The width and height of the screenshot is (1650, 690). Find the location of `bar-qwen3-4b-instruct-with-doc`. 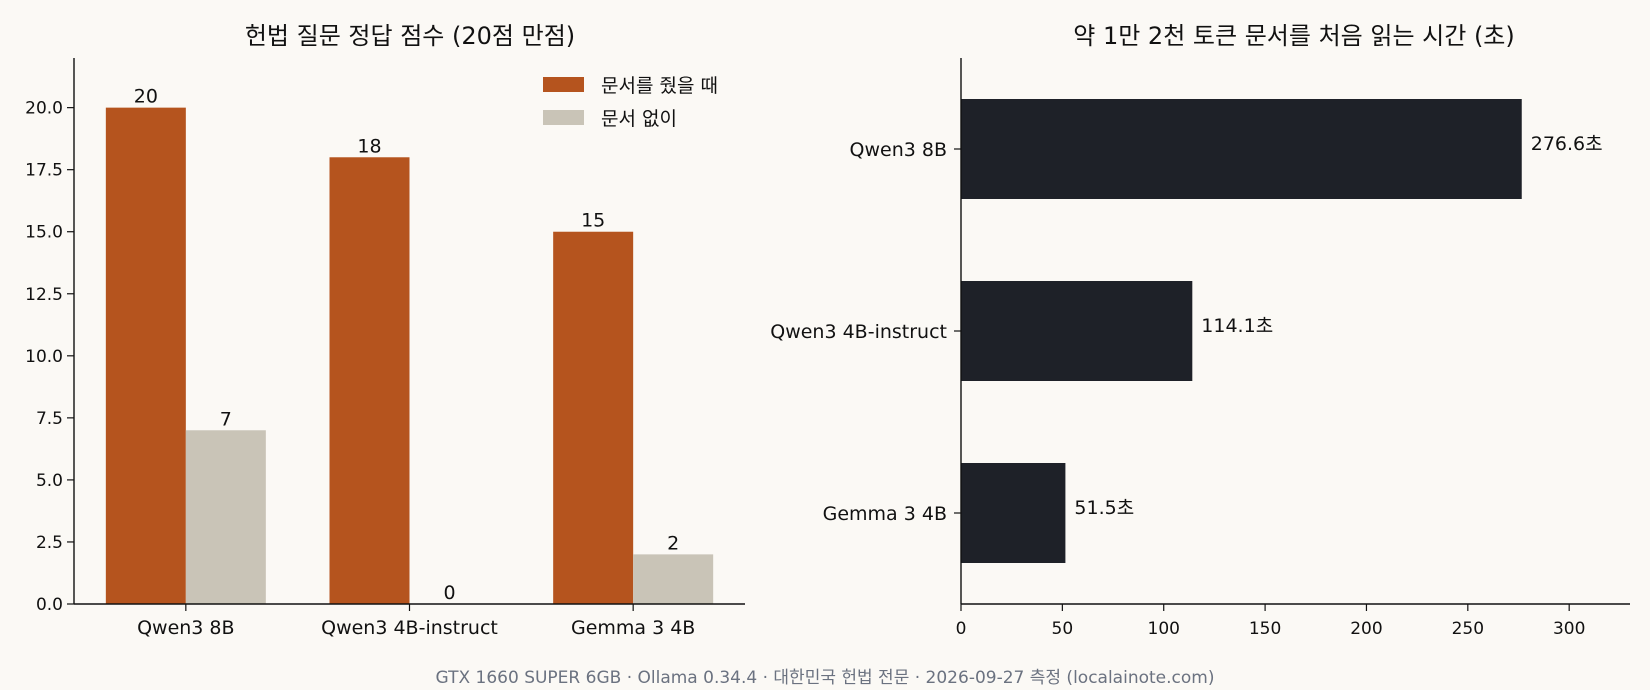

bar-qwen3-4b-instruct-with-doc is located at coordinates (369, 381).